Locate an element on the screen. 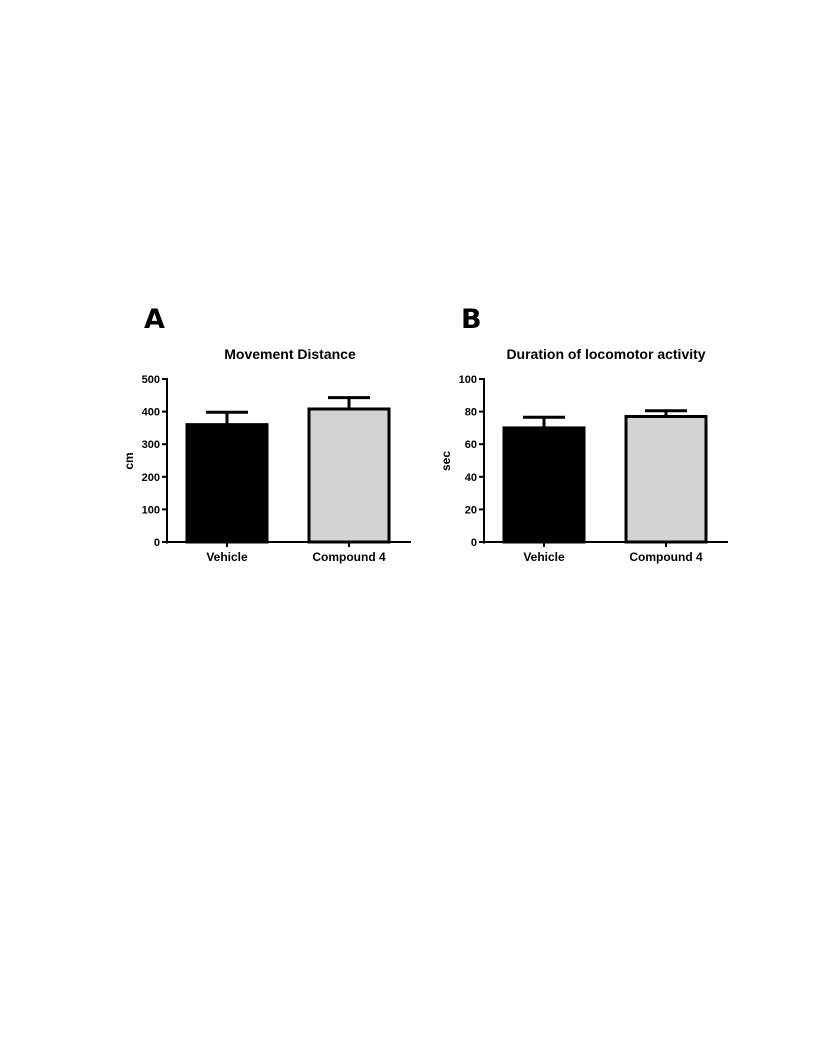 This screenshot has width=816, height=1056. y-tick-label-b: 20 is located at coordinates (471, 510).